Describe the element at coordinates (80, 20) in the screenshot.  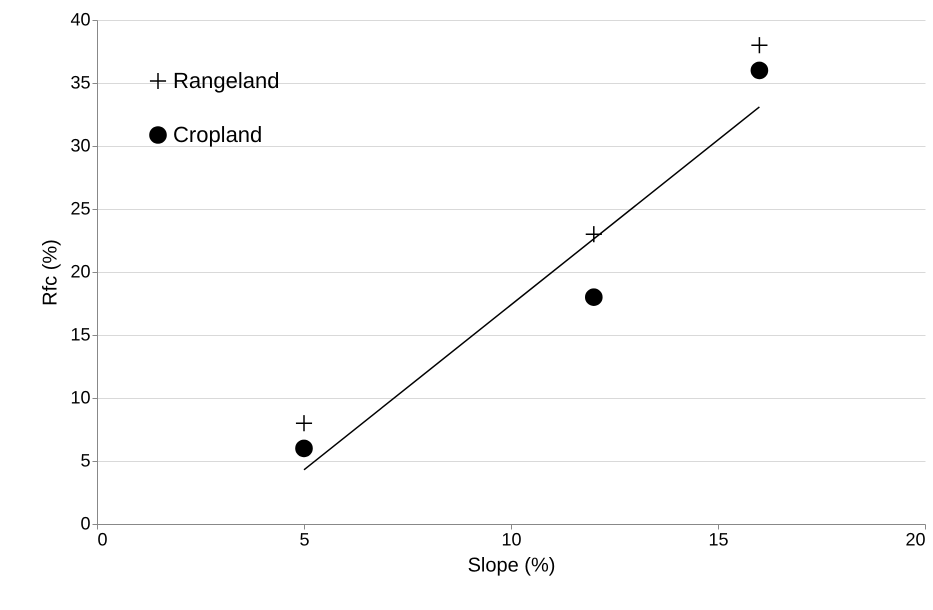
I see `y-tick-label: 40` at that location.